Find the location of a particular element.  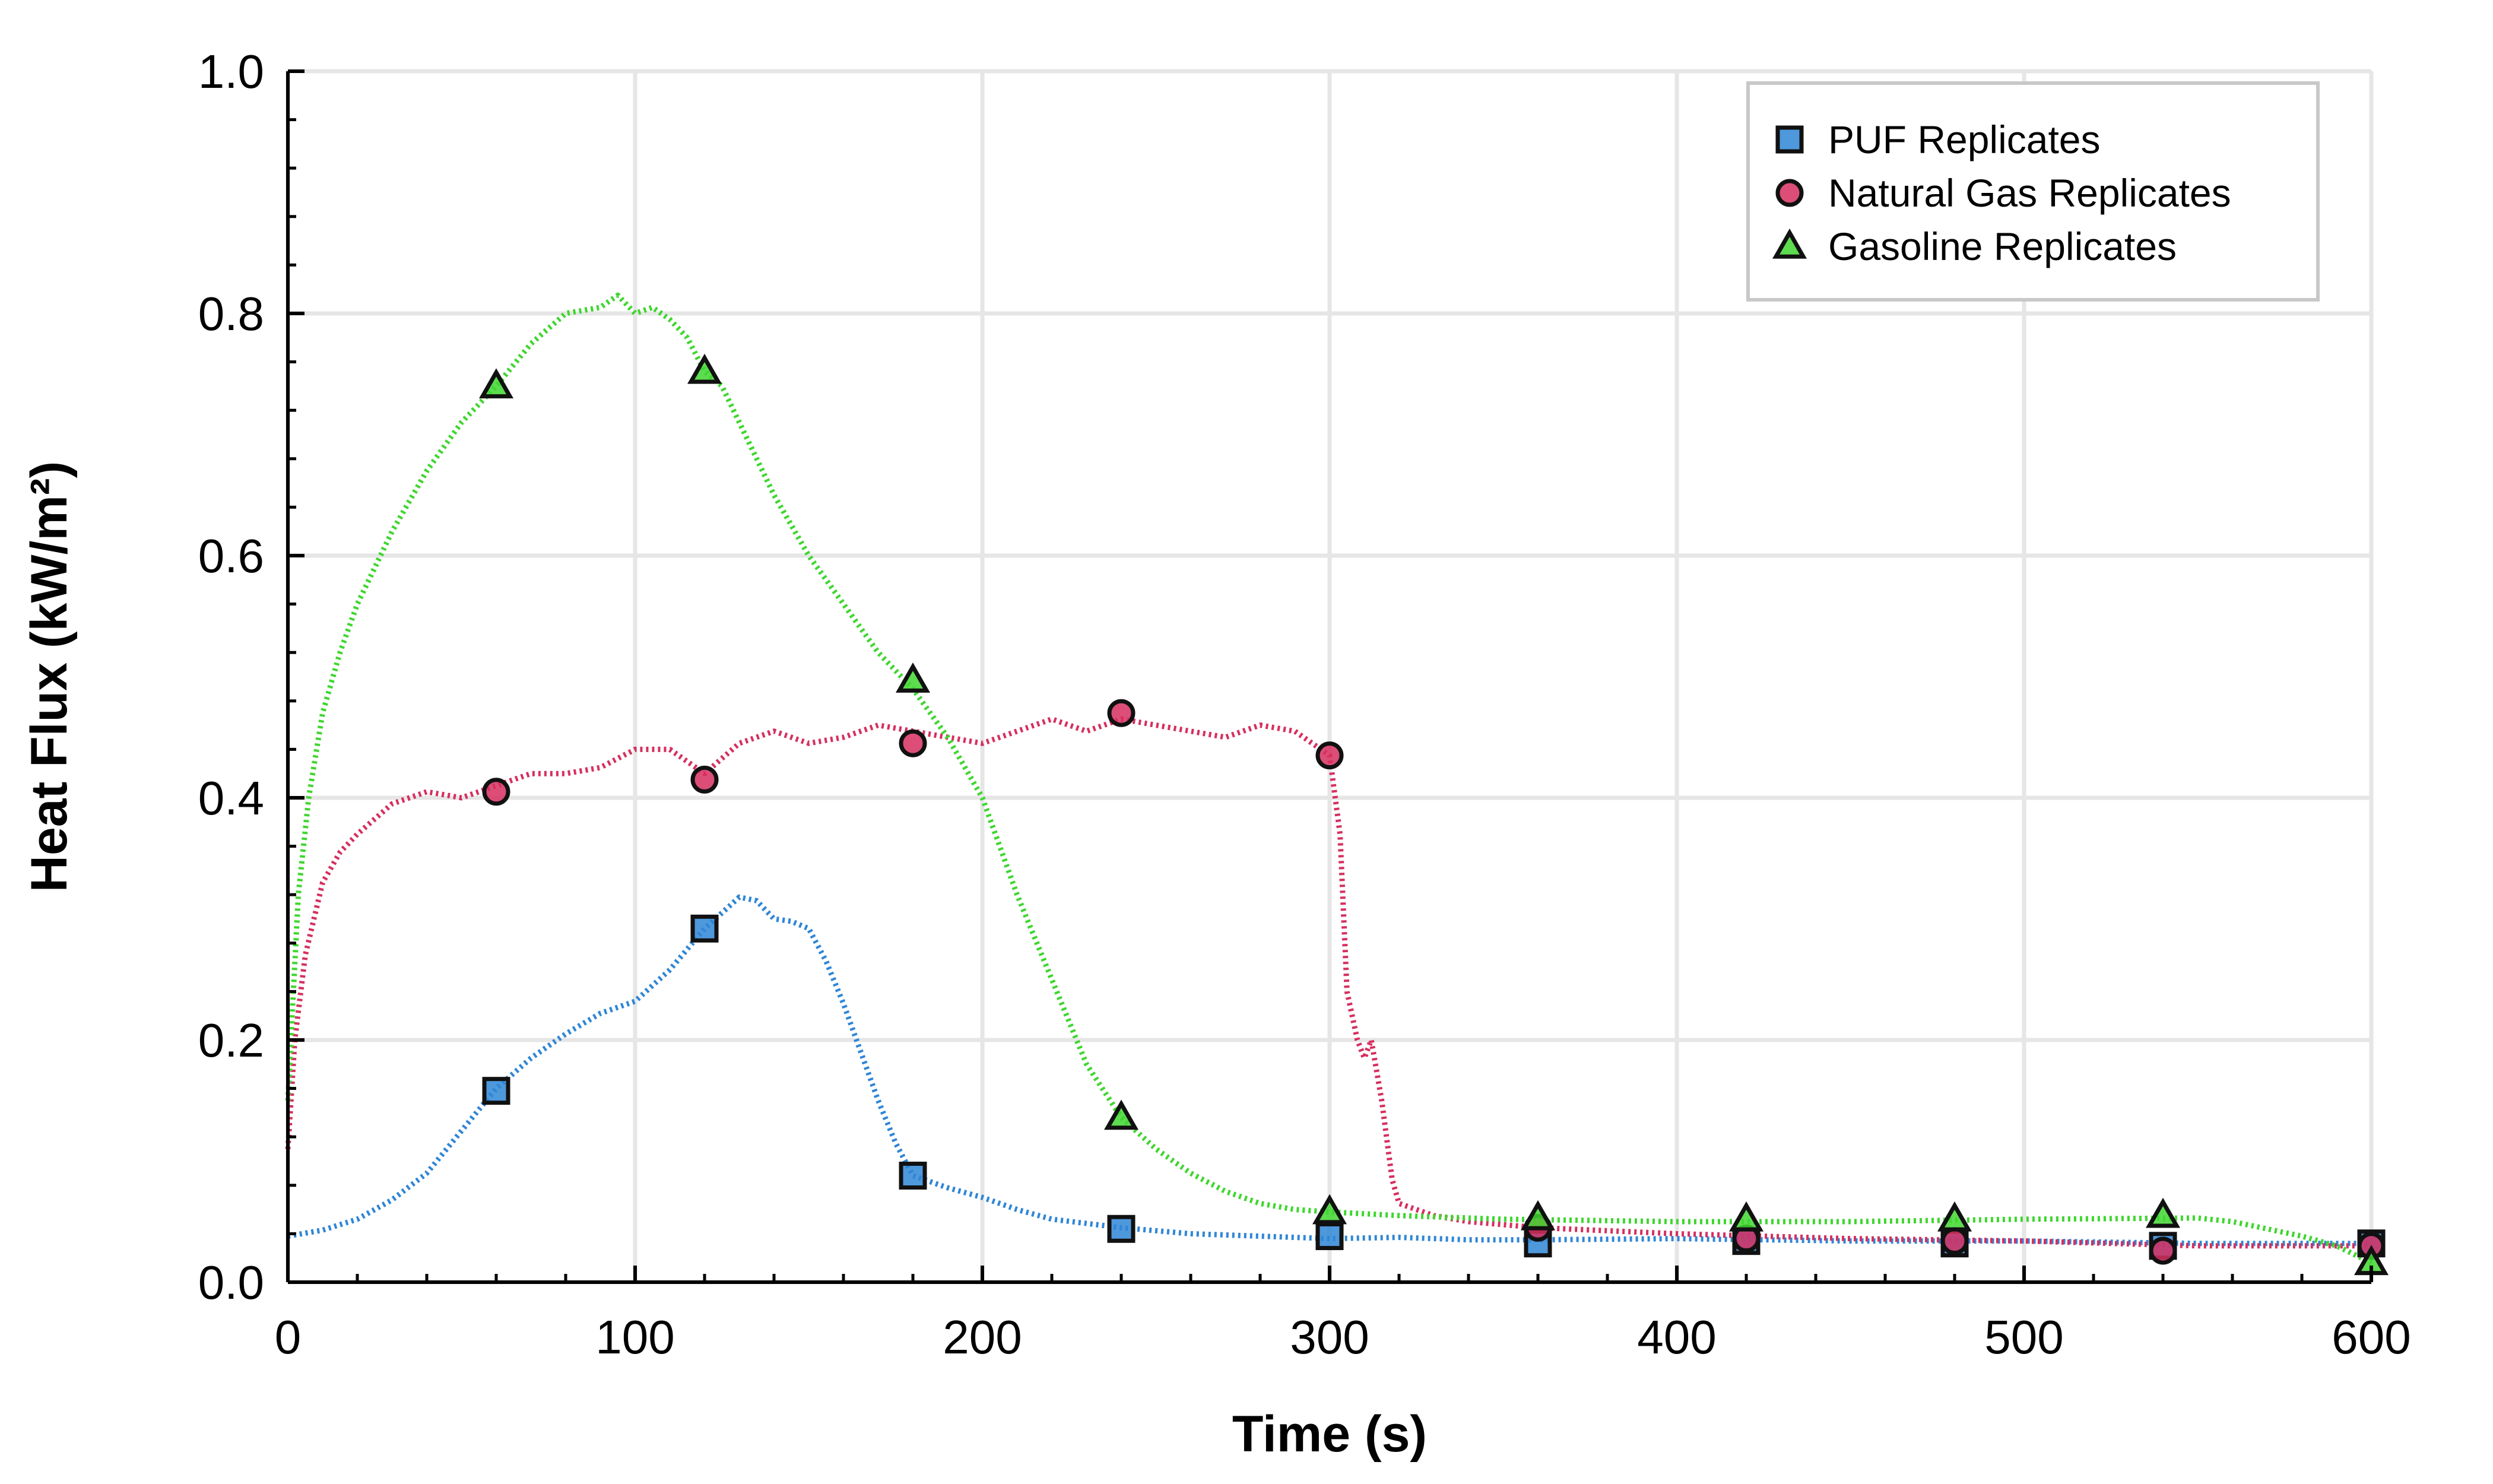

y-axis-title: Heat Flux (kW/m²) is located at coordinates (49, 676).